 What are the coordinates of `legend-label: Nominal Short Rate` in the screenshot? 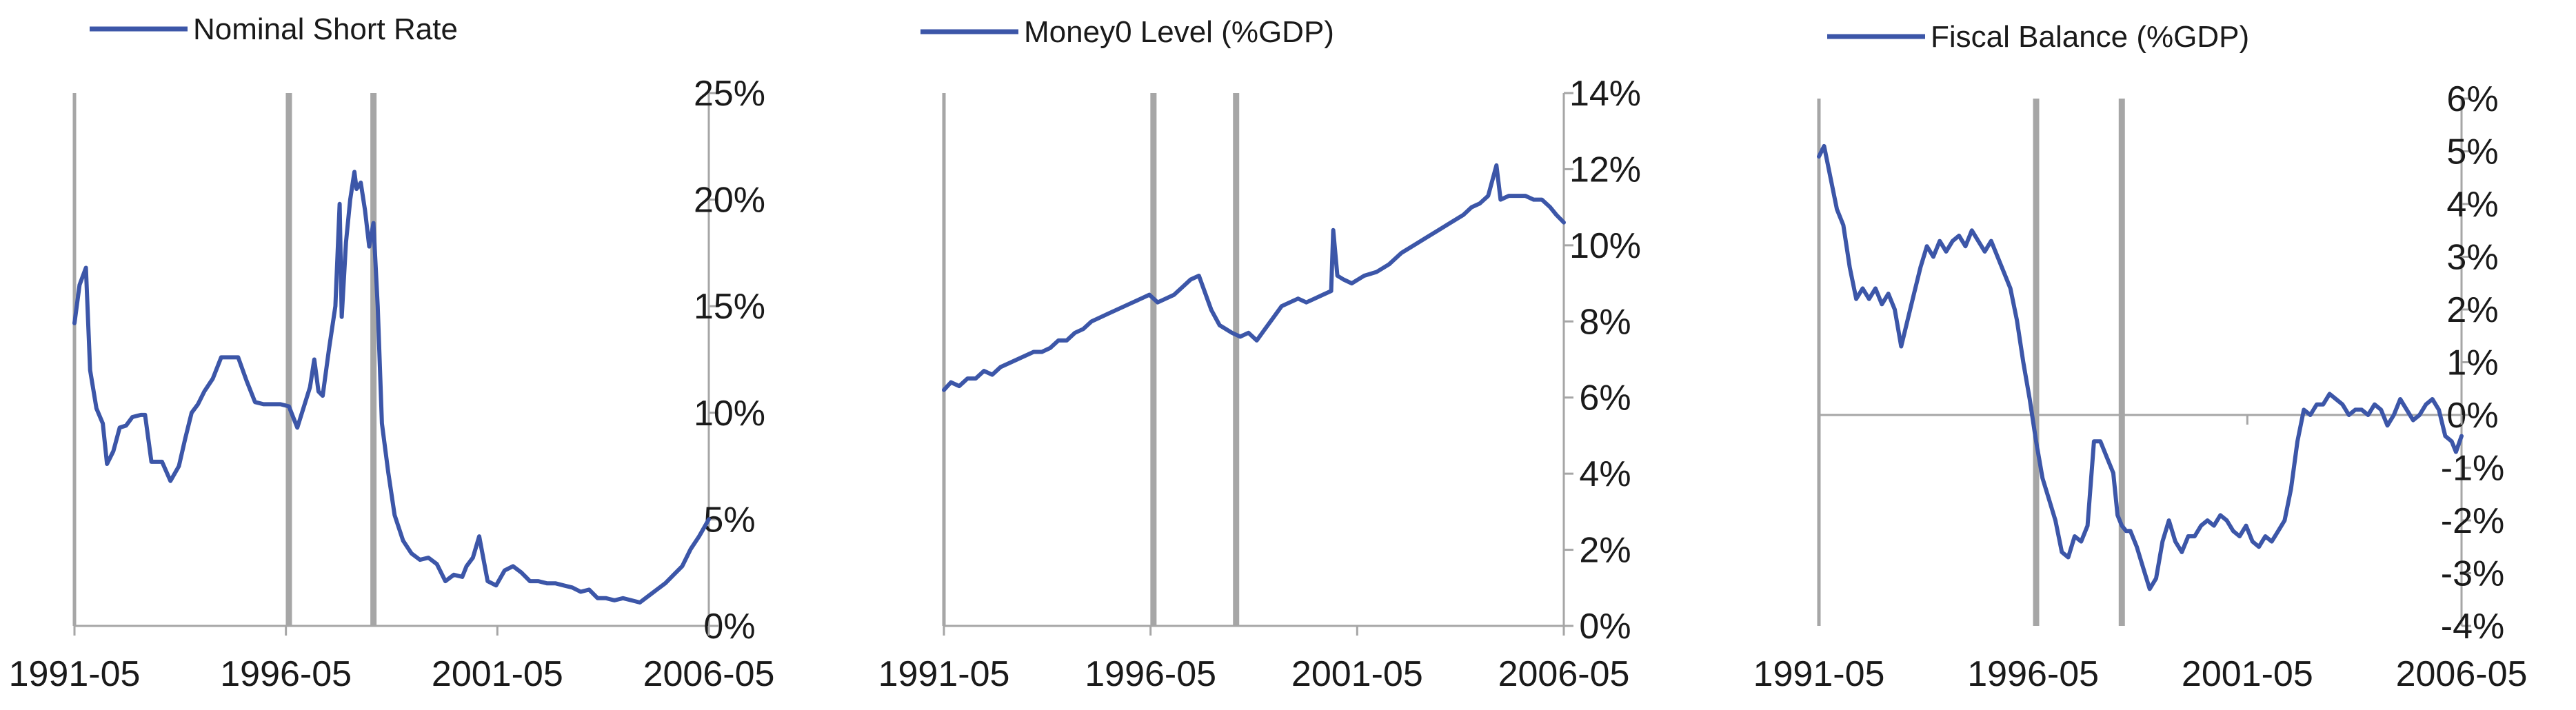 It's located at (325, 29).